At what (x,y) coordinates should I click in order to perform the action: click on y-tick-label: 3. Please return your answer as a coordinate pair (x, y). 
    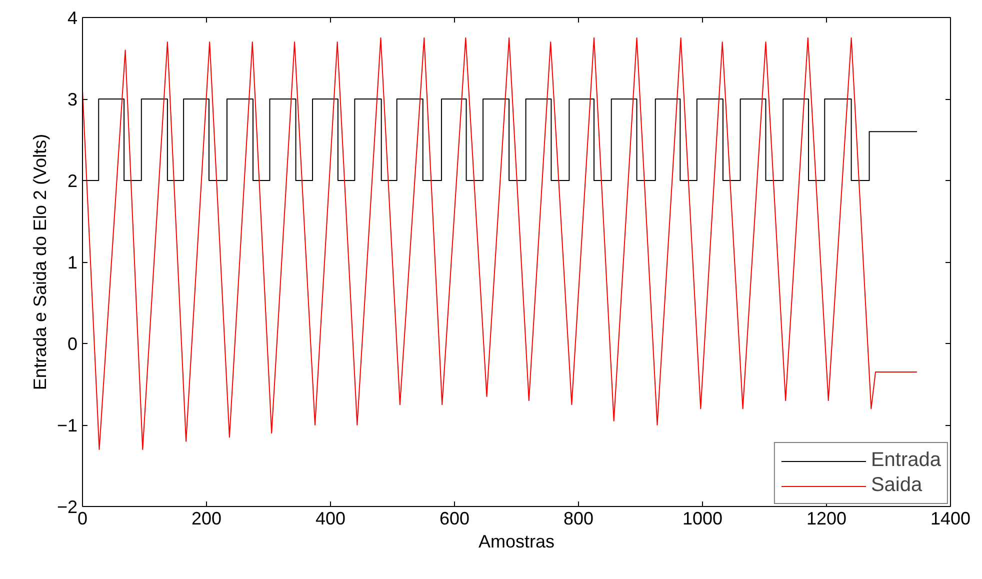
    Looking at the image, I should click on (72, 100).